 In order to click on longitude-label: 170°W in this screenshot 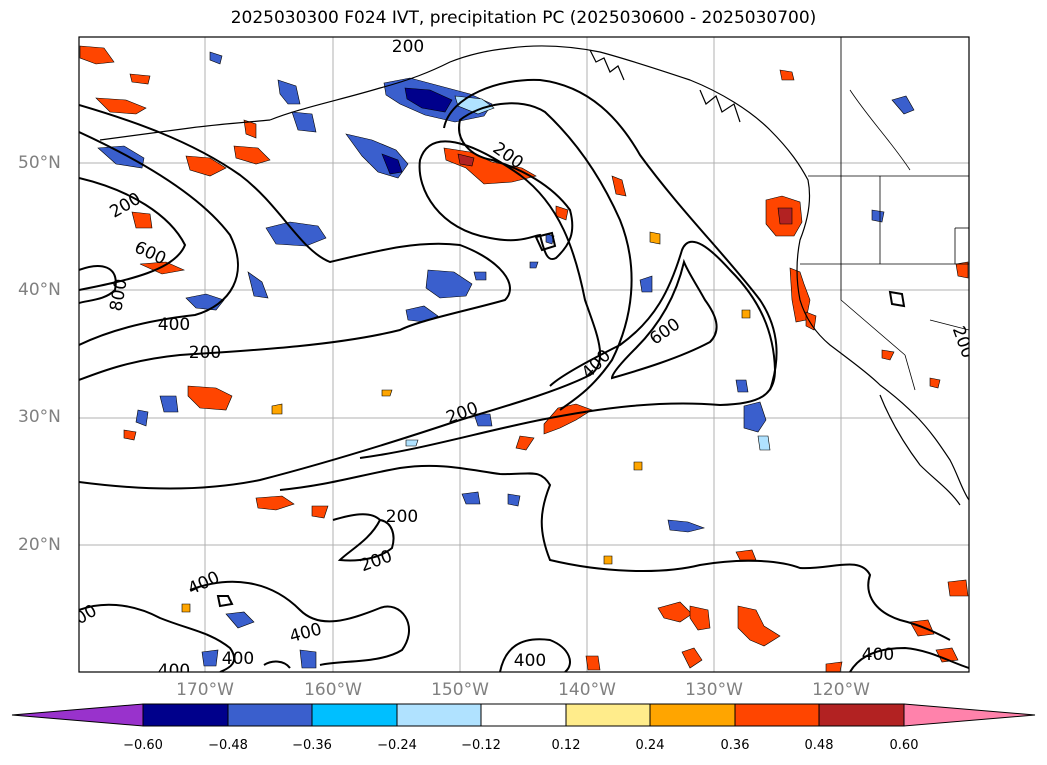, I will do `click(205, 690)`.